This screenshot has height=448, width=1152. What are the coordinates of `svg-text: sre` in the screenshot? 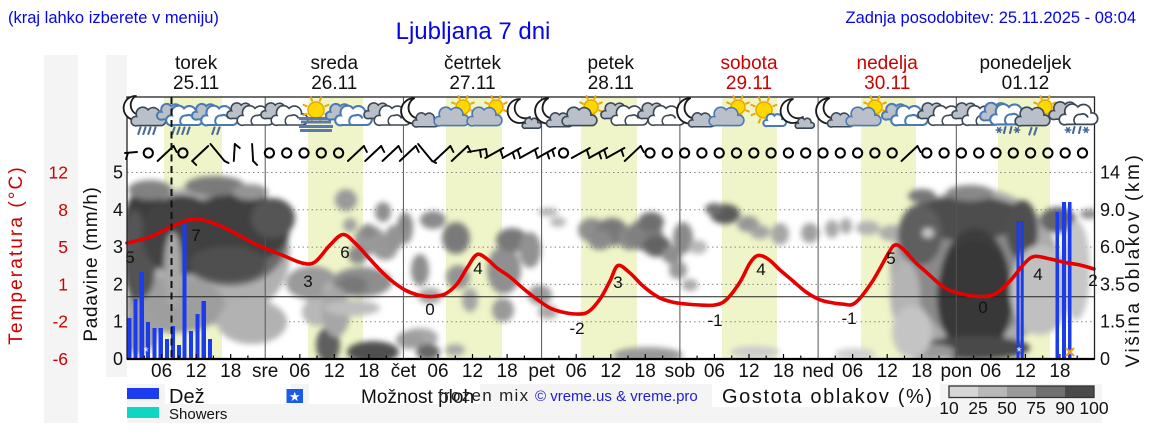 It's located at (265, 371).